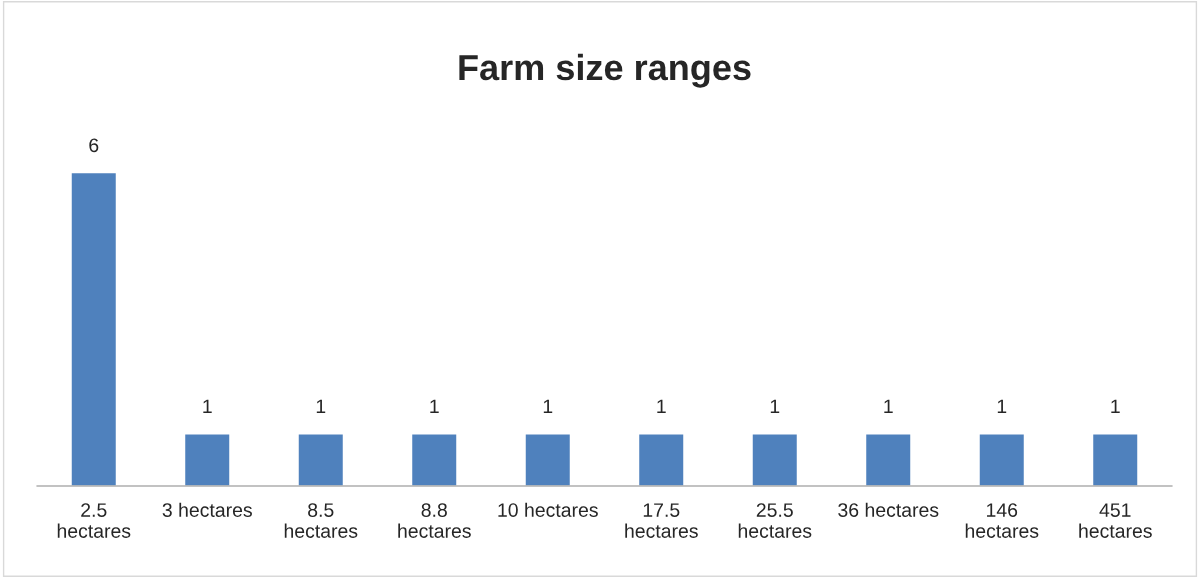 The width and height of the screenshot is (1200, 578). Describe the element at coordinates (94, 520) in the screenshot. I see `x-tick-label: 2.5 hectares` at that location.